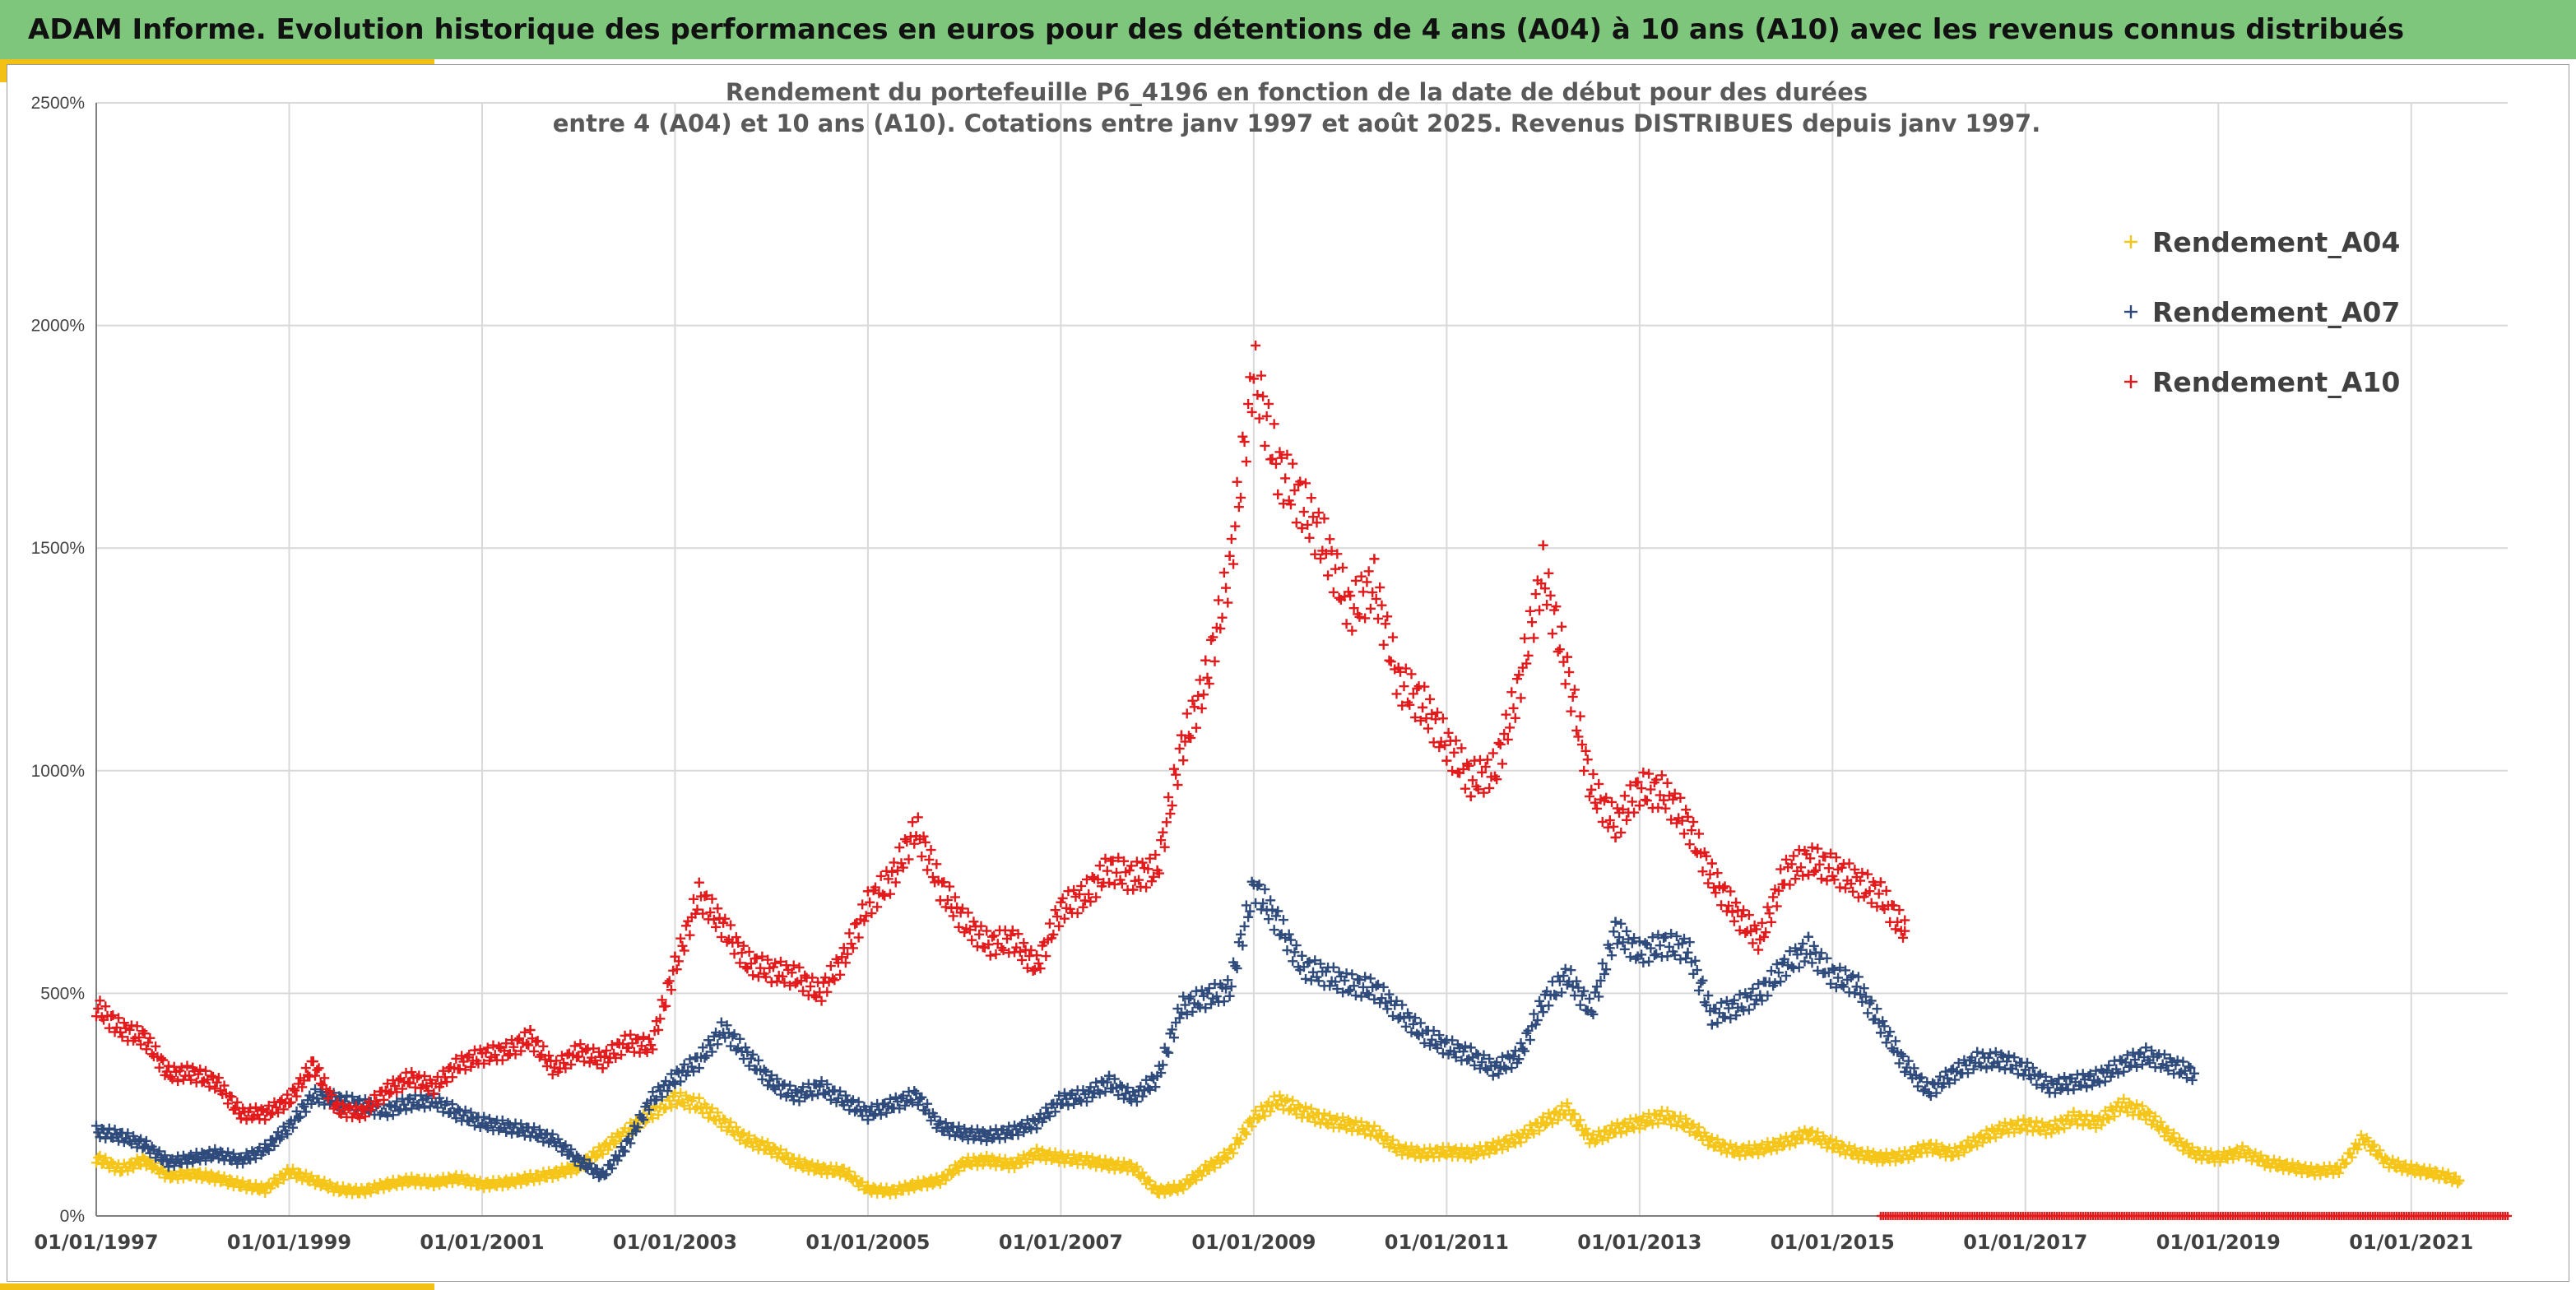 Image resolution: width=2576 pixels, height=1290 pixels. What do you see at coordinates (289, 1242) in the screenshot?
I see `x-tick-label: 01/01/1999` at bounding box center [289, 1242].